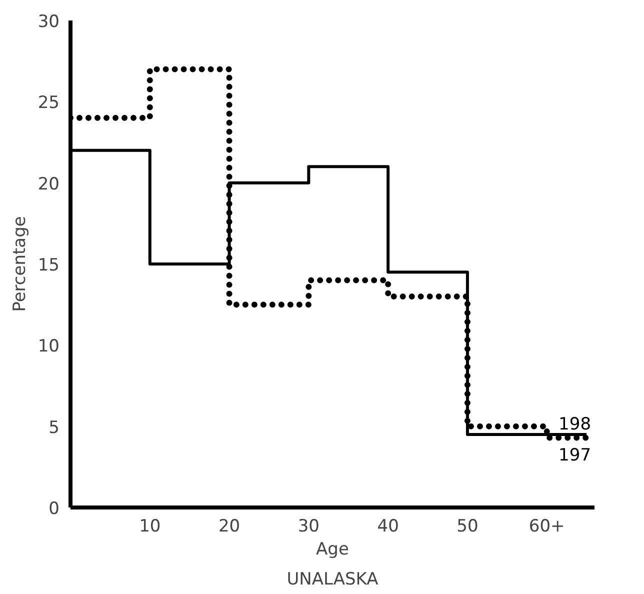 This screenshot has height=594, width=644. What do you see at coordinates (49, 266) in the screenshot?
I see `y-tick-label: 15` at bounding box center [49, 266].